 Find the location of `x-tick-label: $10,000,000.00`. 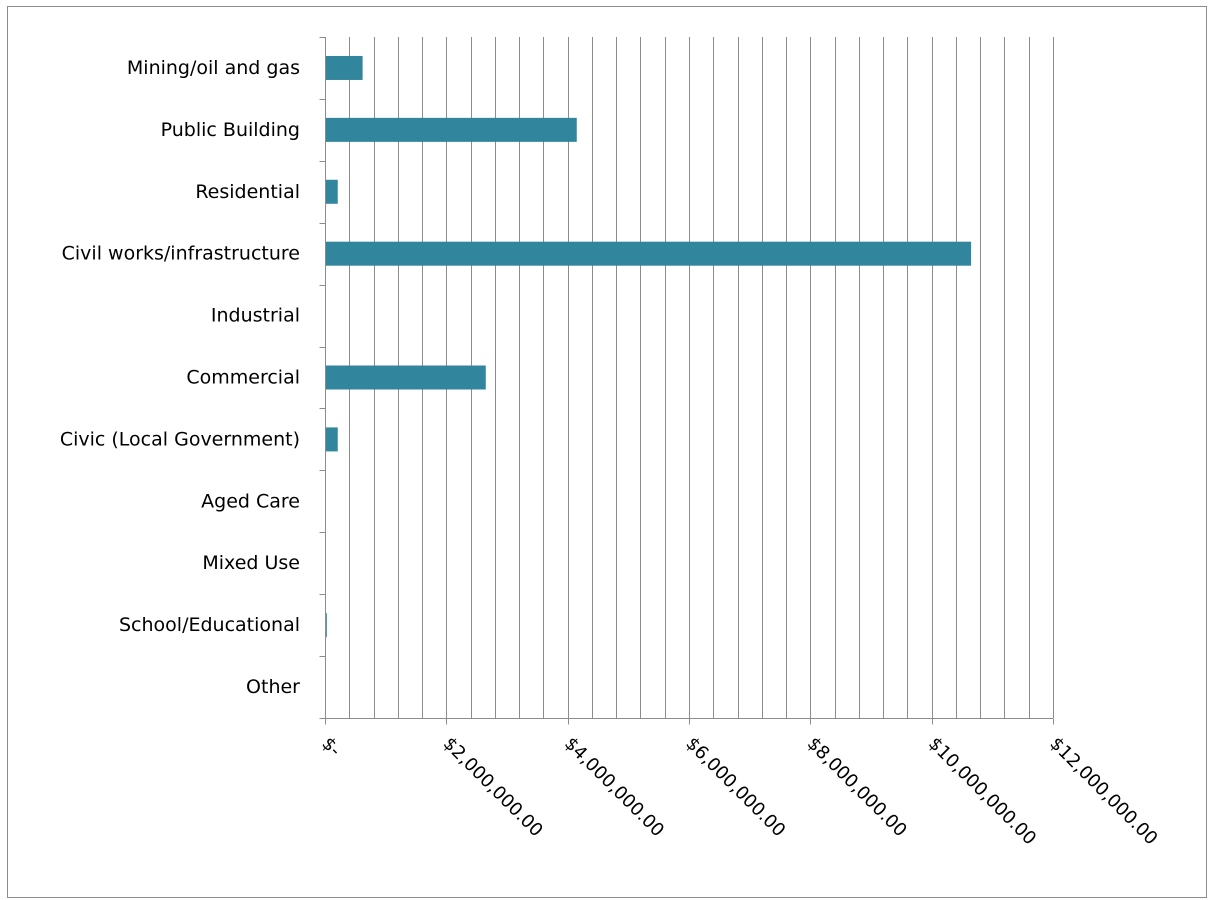

x-tick-label: $10,000,000.00 is located at coordinates (982, 791).